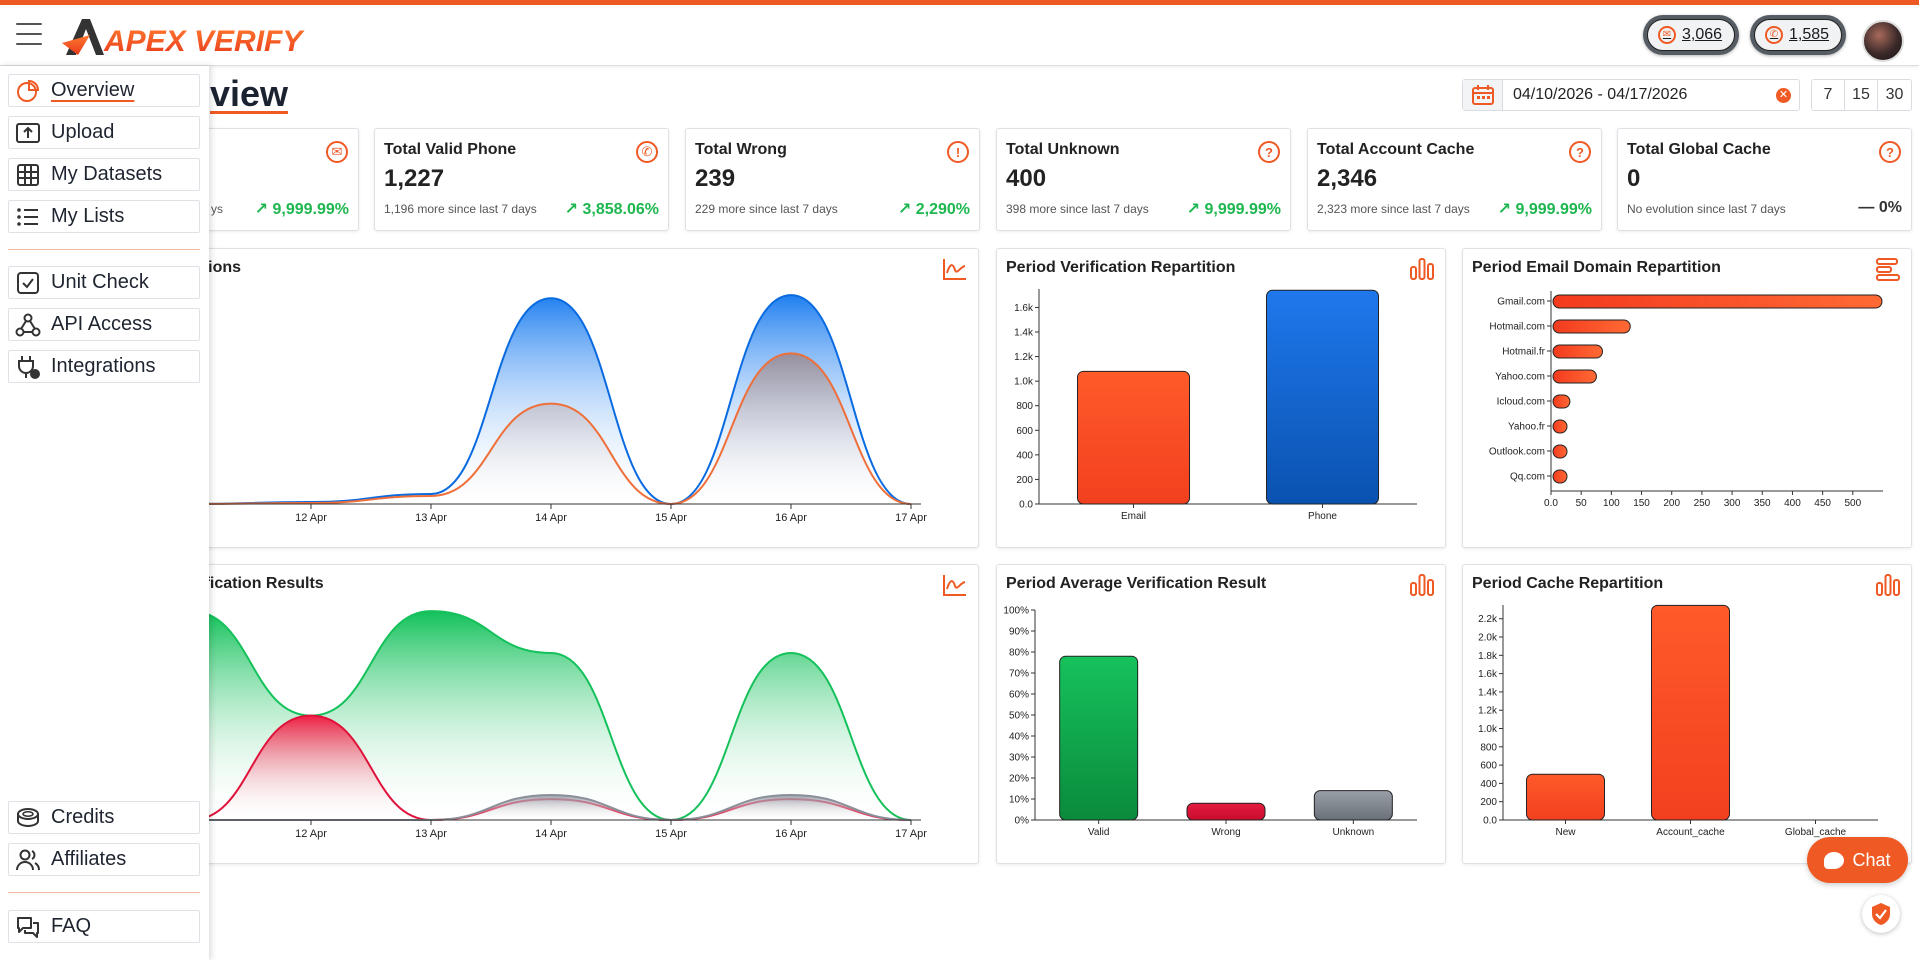 This screenshot has width=1919, height=960. I want to click on sidebar-item-label: My Lists, so click(88, 216).